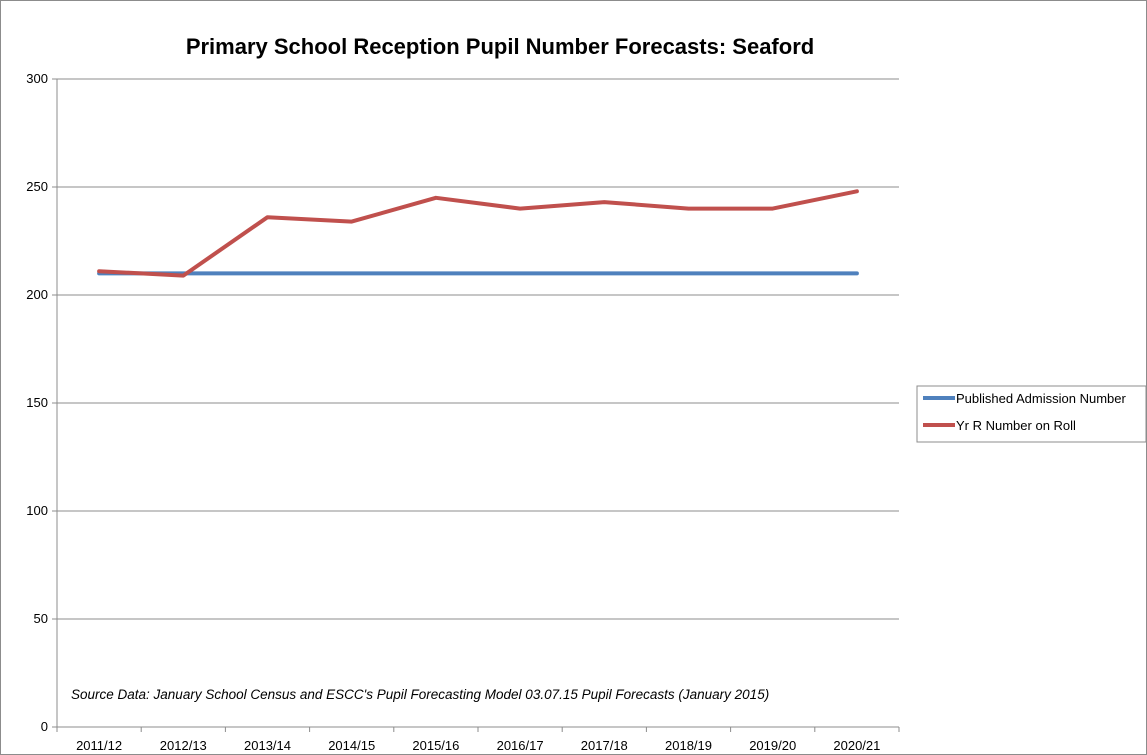 This screenshot has height=755, width=1147. I want to click on y-axis: 0 50 100 150 200 250 300, so click(42, 402).